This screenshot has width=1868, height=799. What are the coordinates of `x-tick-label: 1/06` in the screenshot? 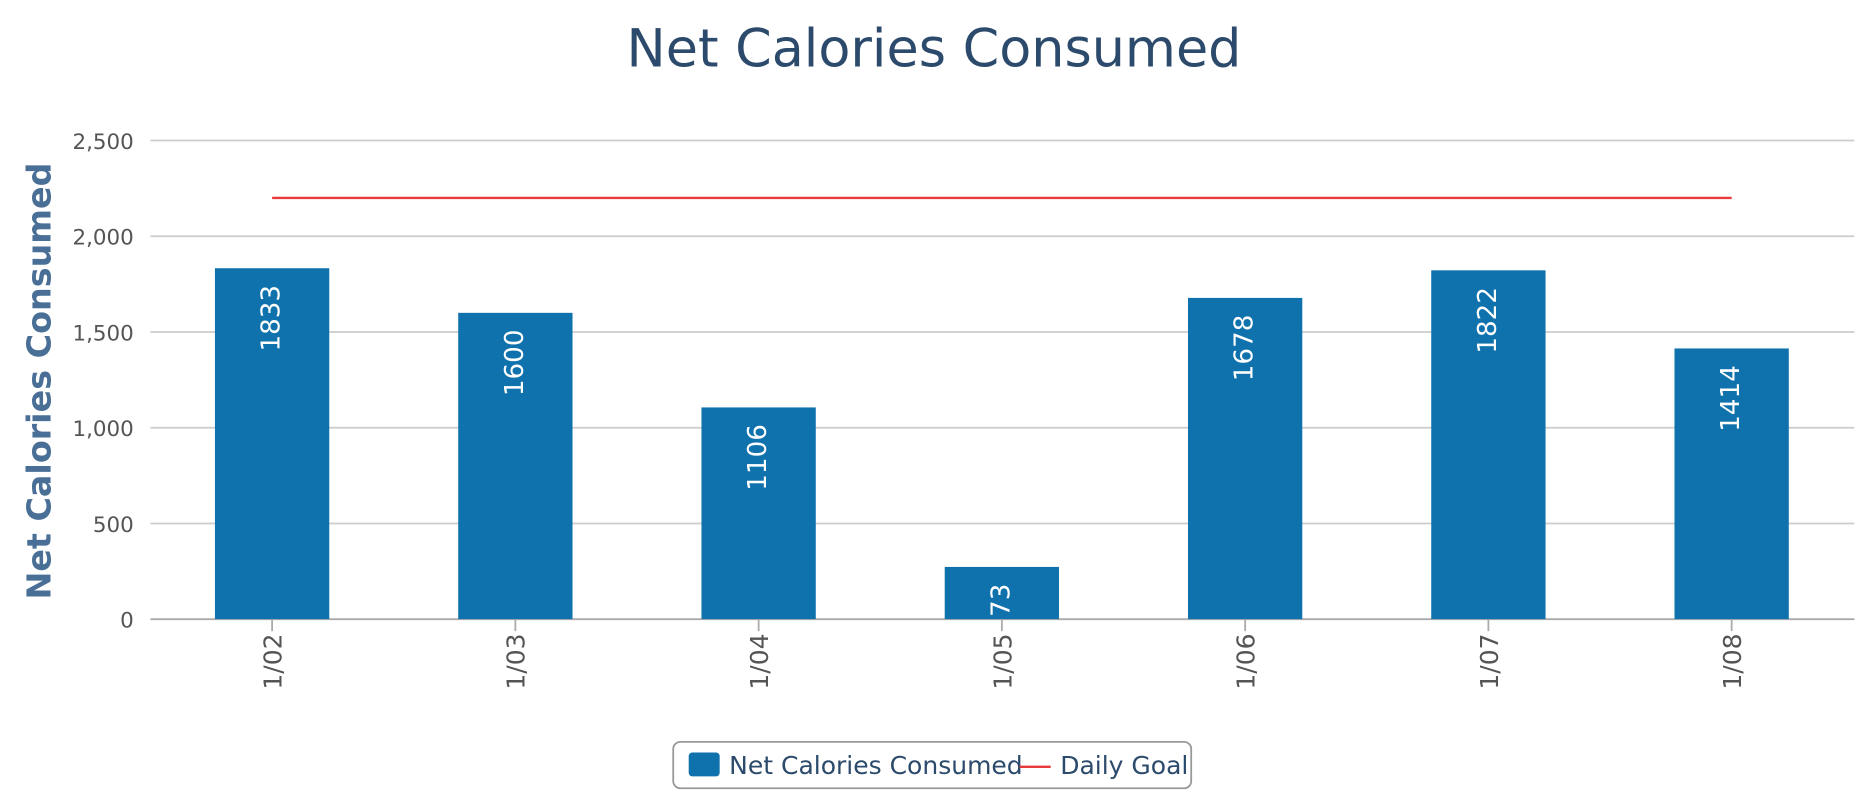 It's located at (1246, 661).